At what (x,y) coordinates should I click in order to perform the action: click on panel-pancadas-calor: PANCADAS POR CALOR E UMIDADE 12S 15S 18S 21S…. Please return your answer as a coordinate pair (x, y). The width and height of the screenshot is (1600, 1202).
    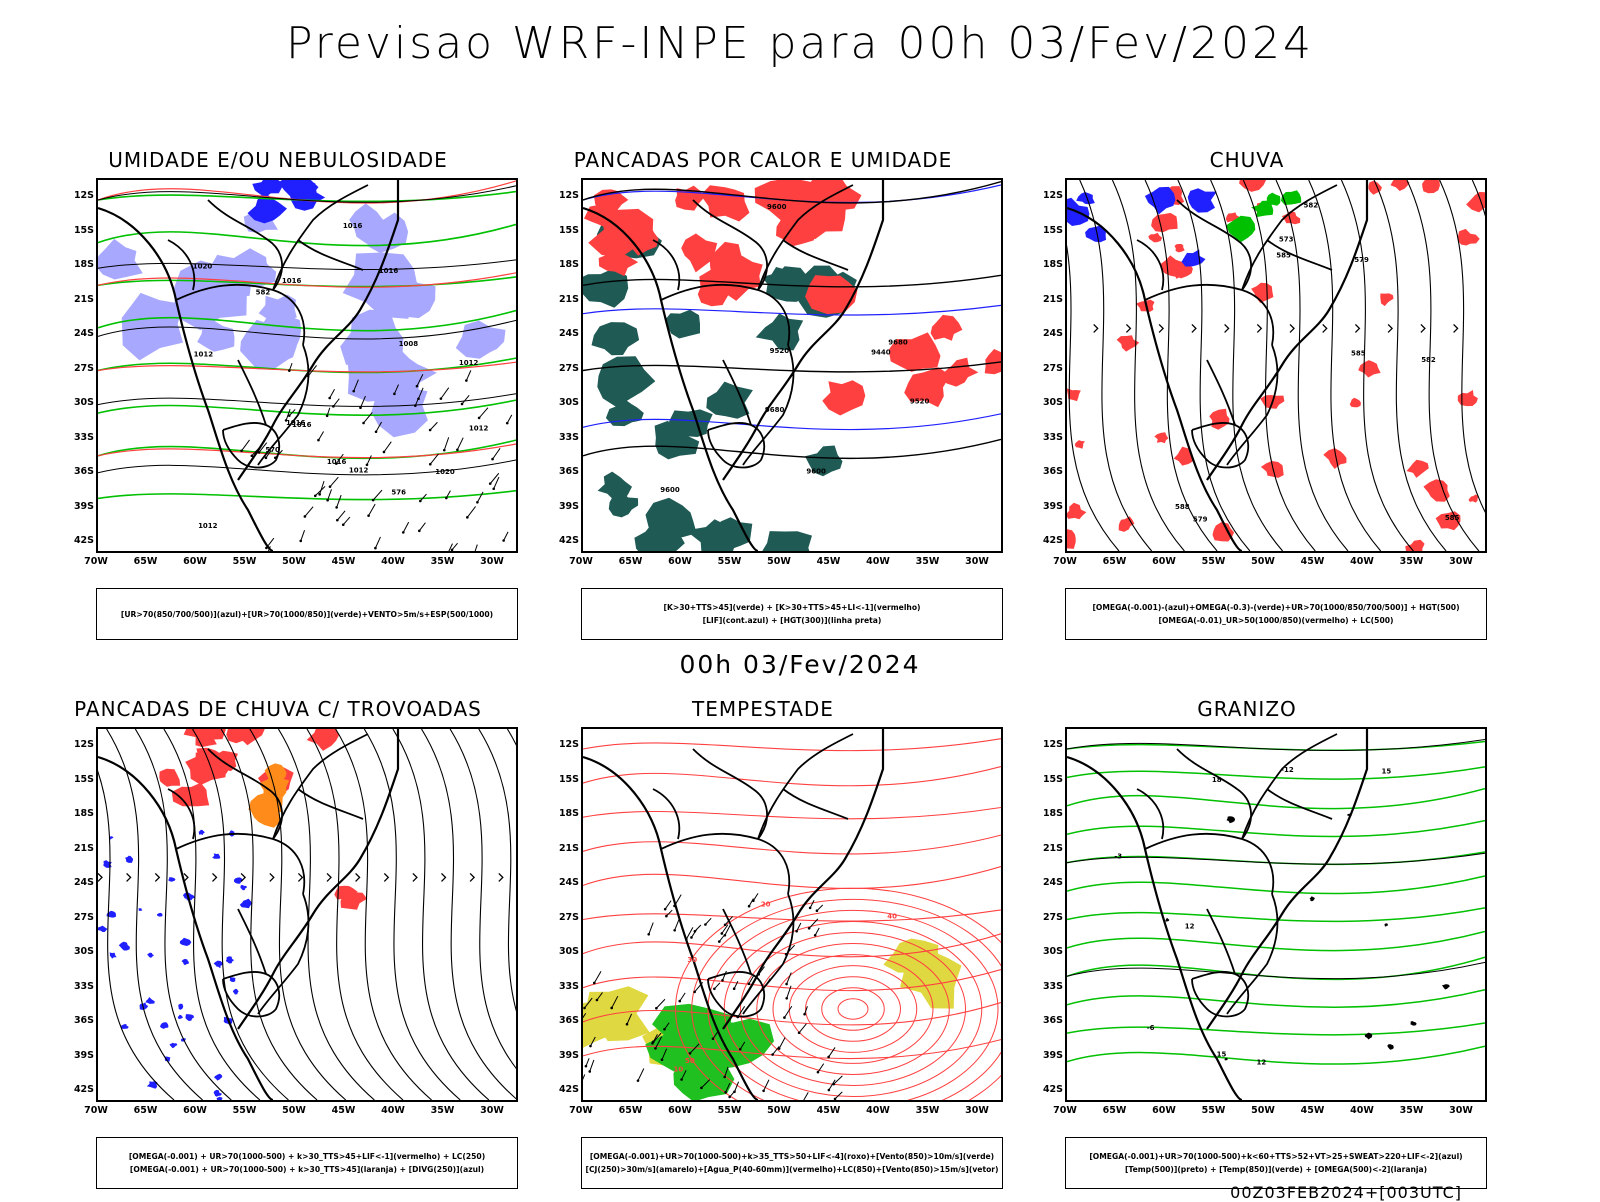
    Looking at the image, I should click on (773, 398).